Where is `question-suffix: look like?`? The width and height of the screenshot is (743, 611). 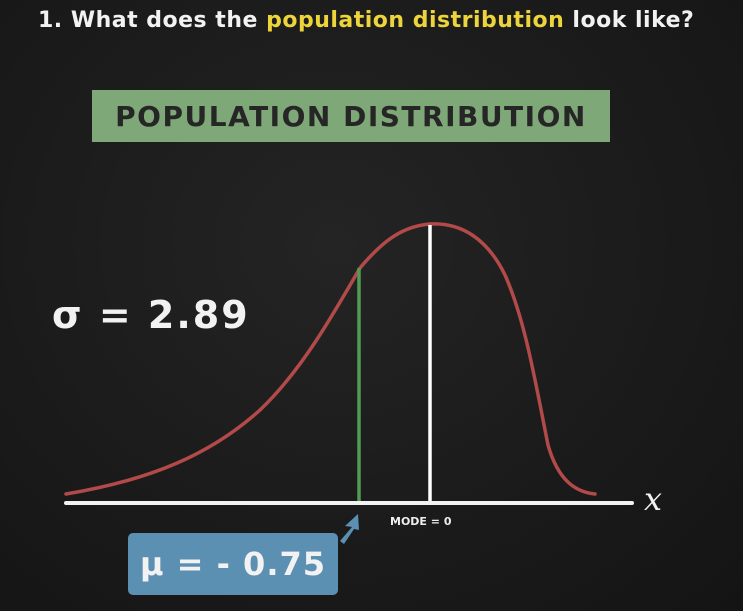
question-suffix: look like? is located at coordinates (629, 20).